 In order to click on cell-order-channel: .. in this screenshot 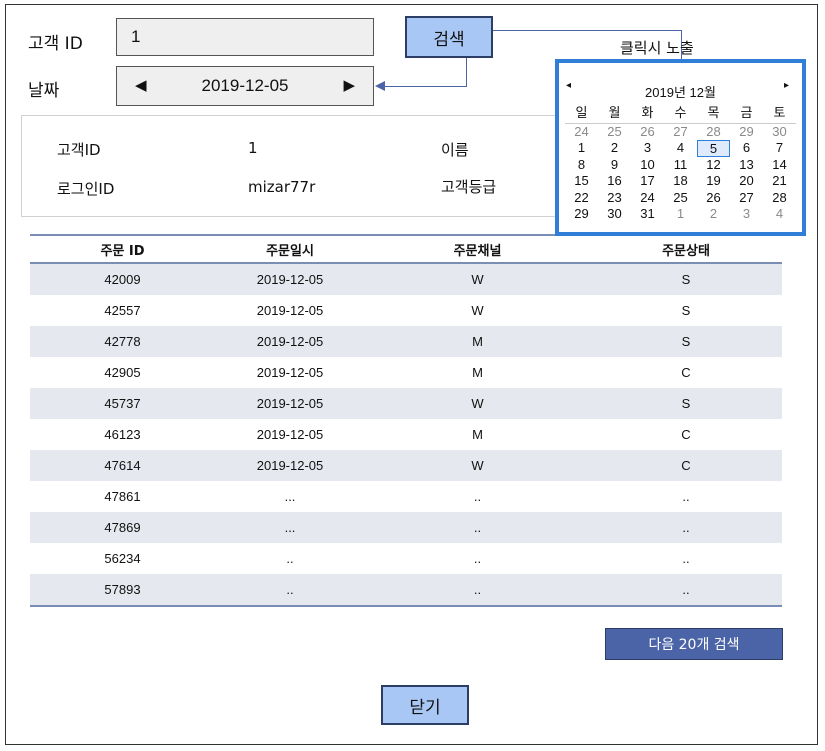, I will do `click(477, 527)`.